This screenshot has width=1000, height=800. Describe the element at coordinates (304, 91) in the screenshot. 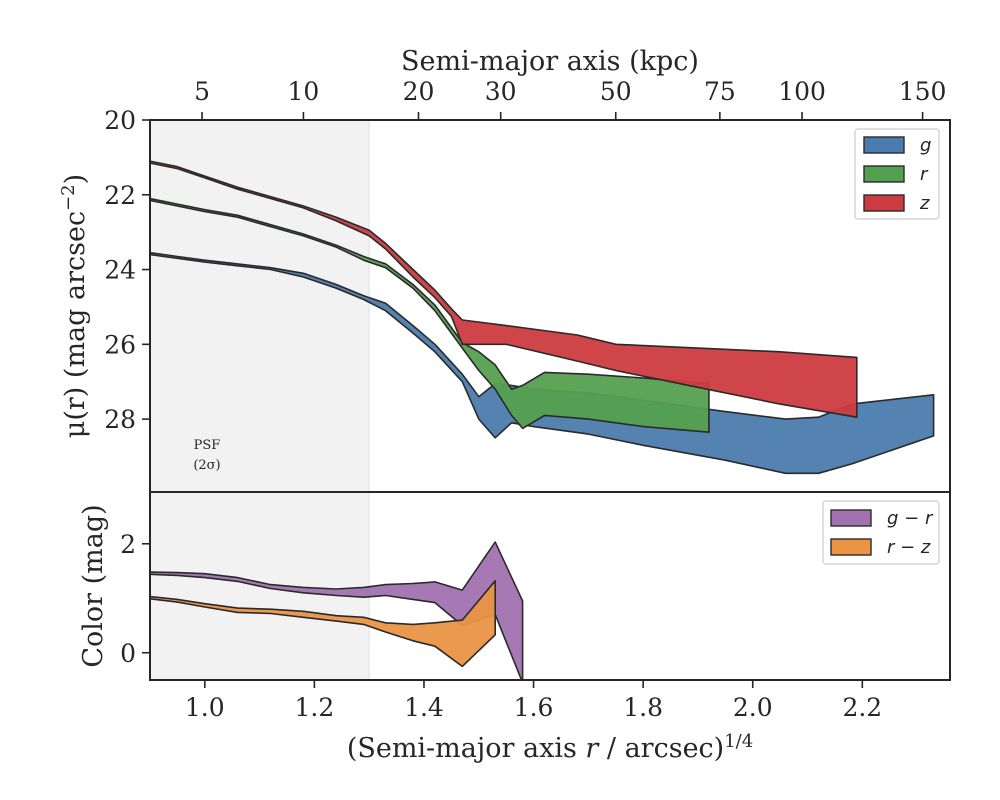

I see `tick-label: 10` at that location.